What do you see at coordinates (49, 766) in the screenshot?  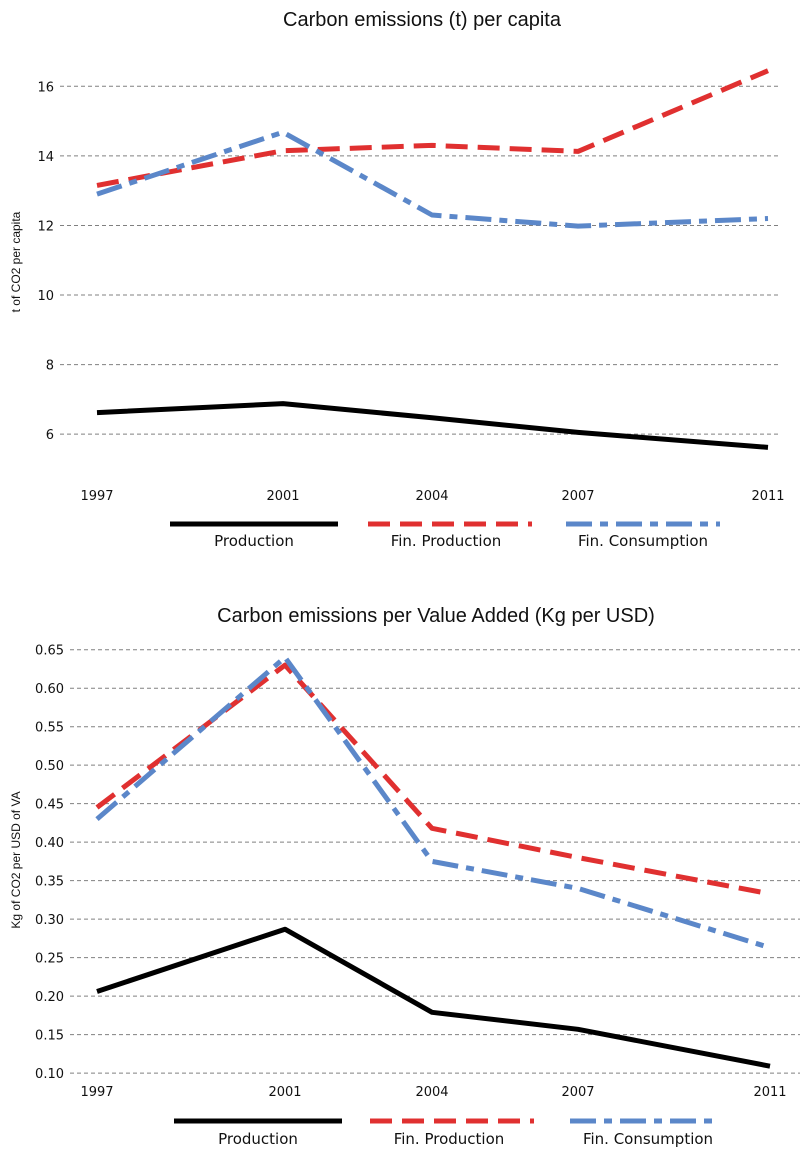 I see `y-tick-label: 0.50` at bounding box center [49, 766].